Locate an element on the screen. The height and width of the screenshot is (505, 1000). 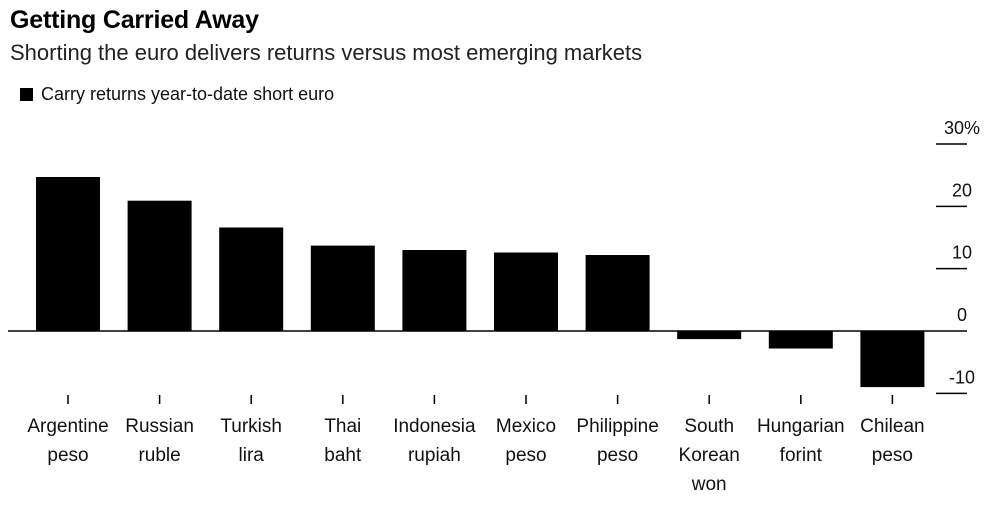
y-axis: 30% 20 10 0 -10 is located at coordinates (958, 256).